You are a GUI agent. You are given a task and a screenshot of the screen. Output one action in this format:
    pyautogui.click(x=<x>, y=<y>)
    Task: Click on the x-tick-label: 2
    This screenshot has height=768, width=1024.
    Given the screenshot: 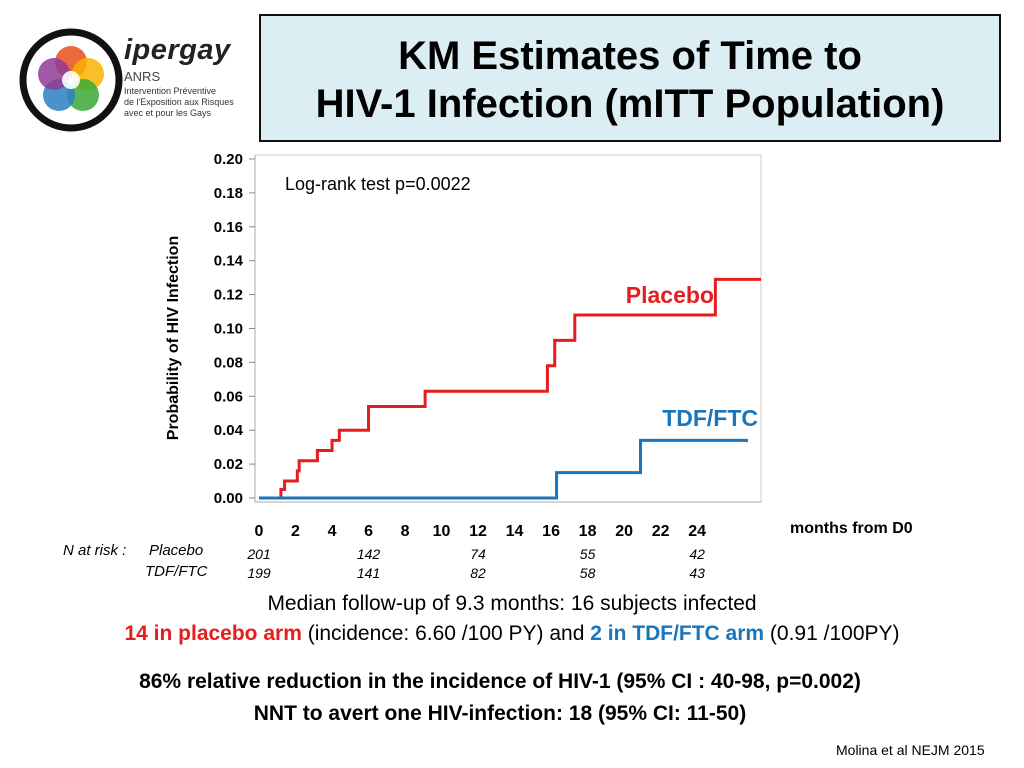 What is the action you would take?
    pyautogui.click(x=295, y=531)
    